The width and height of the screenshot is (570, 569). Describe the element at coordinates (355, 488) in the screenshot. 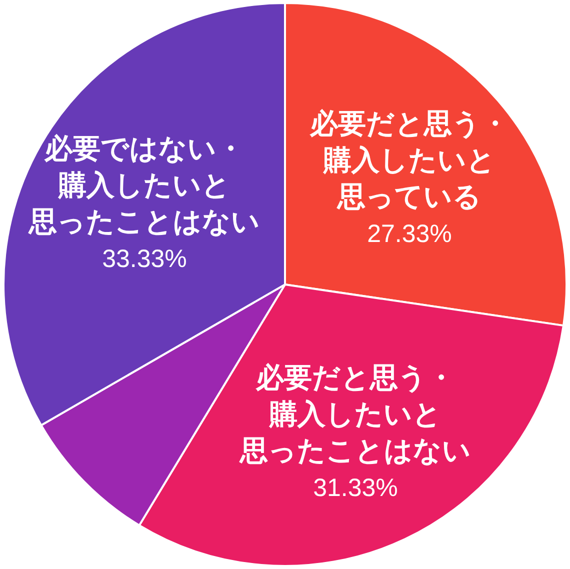

I see `data-label: 31.33%` at that location.